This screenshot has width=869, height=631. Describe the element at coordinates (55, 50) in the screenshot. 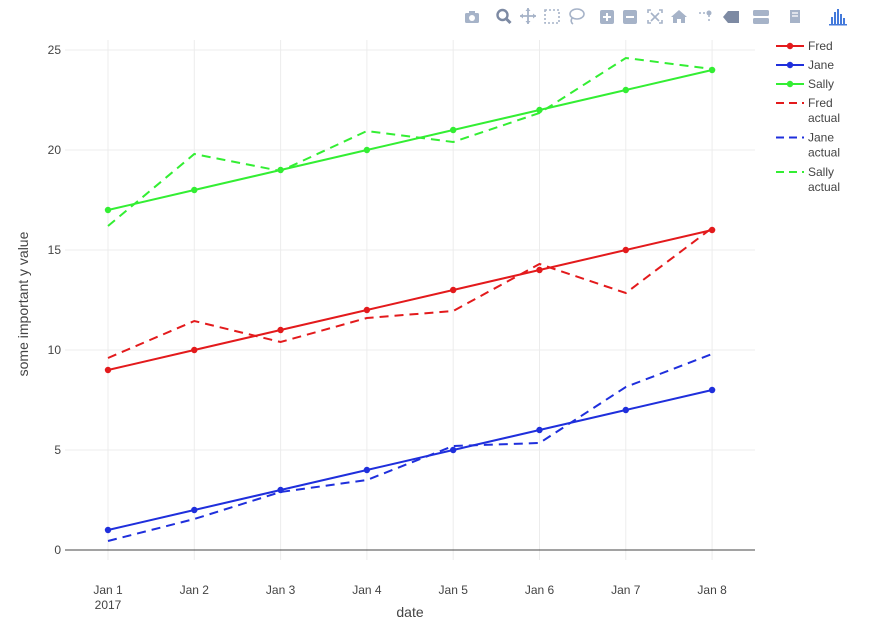

I see `y-tick-label: 25` at that location.